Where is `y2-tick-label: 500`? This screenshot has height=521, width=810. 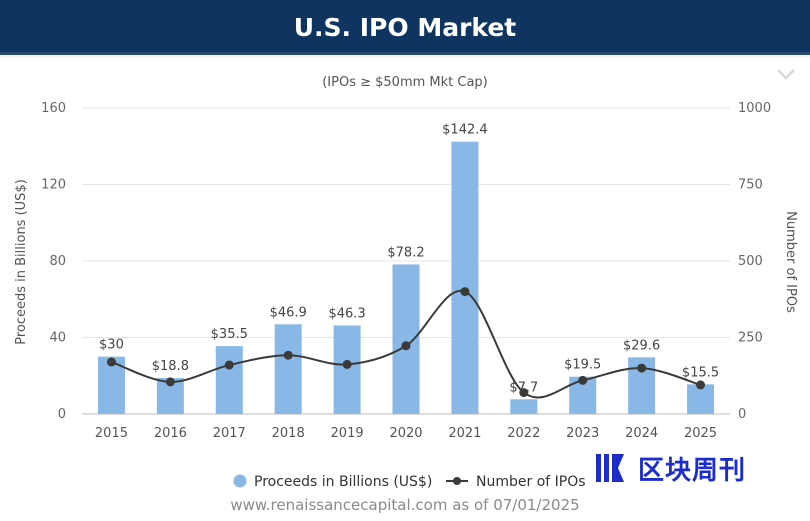 y2-tick-label: 500 is located at coordinates (750, 261).